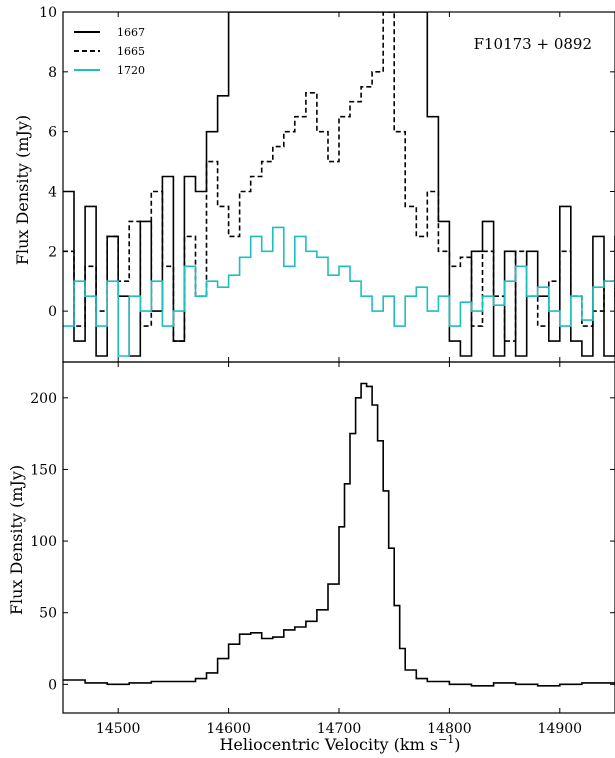  I want to click on object-label: F10173 + 0892, so click(533, 44).